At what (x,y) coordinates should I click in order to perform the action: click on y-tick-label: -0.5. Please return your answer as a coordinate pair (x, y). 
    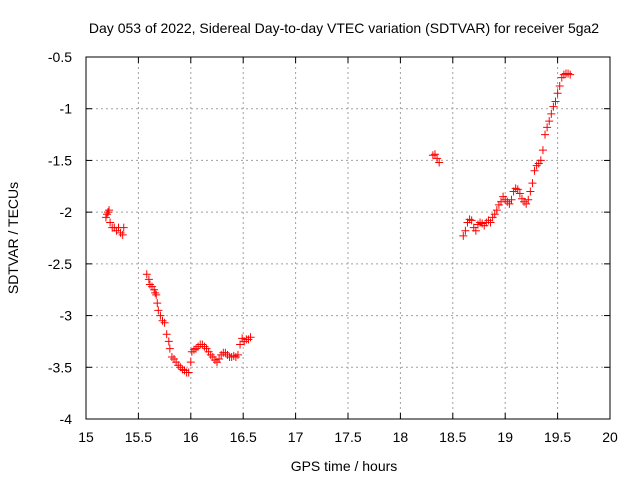
    Looking at the image, I should click on (60, 57).